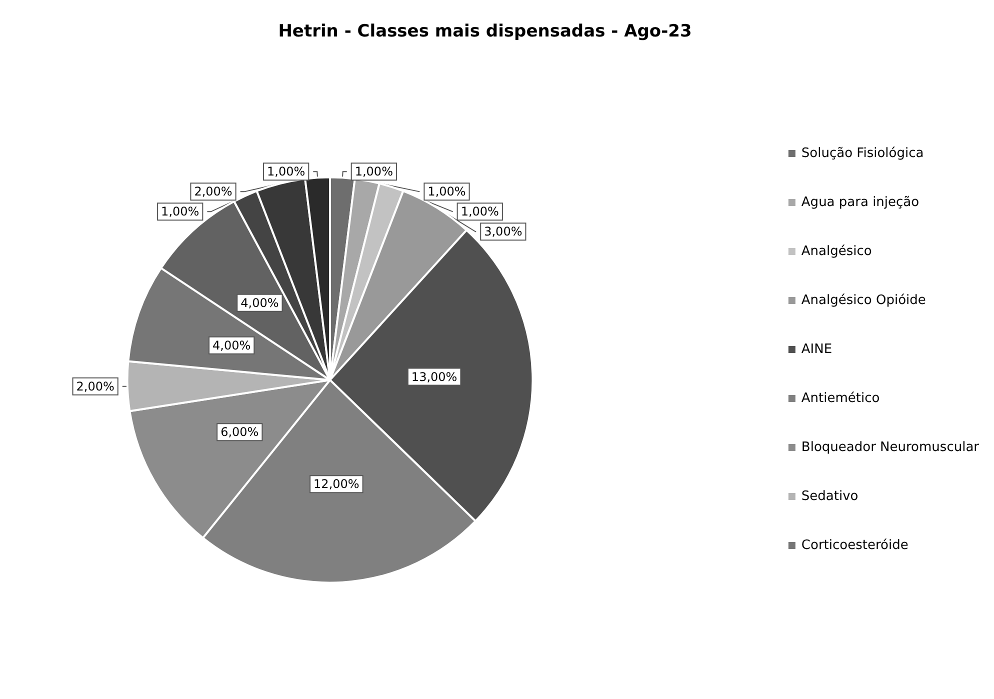 The width and height of the screenshot is (994, 699). I want to click on legend-label: Solução Fisiológica, so click(862, 153).